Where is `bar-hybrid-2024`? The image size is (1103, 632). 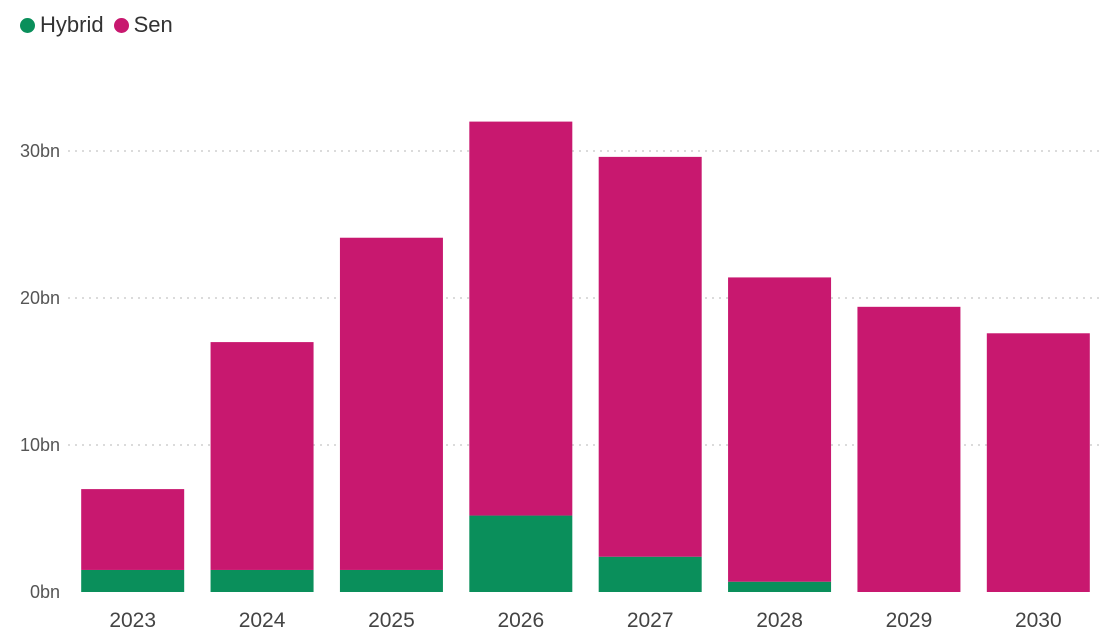 bar-hybrid-2024 is located at coordinates (262, 580).